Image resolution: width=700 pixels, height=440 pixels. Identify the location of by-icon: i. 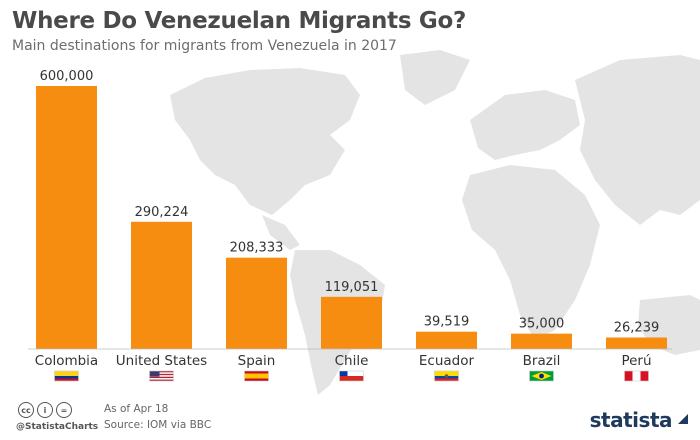
(45, 410).